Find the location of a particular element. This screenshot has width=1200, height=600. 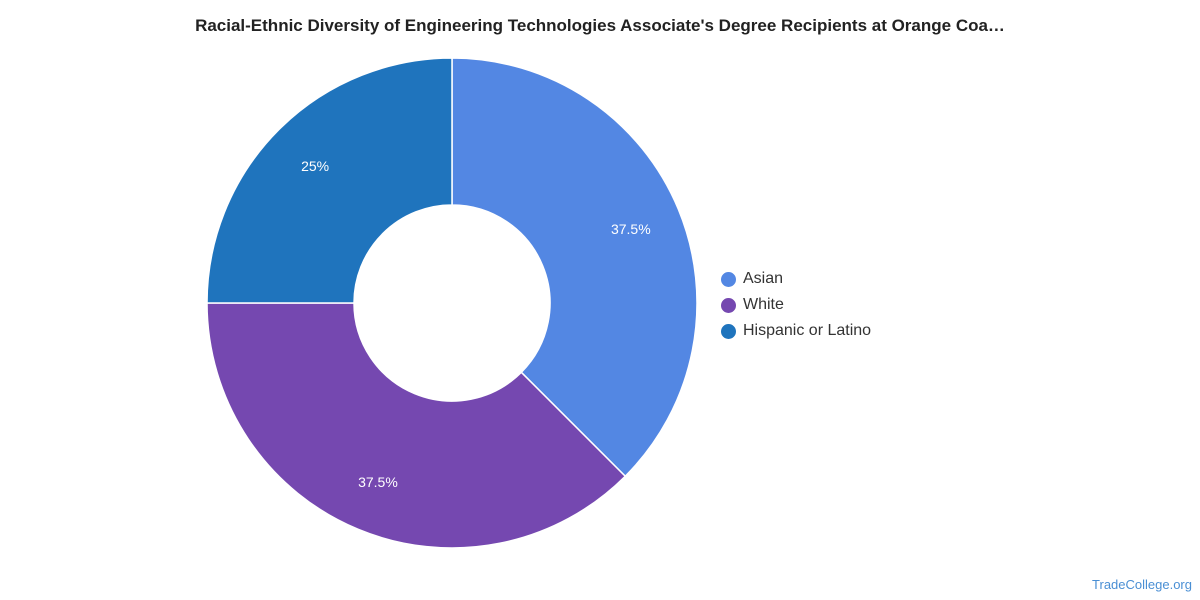

legend: Asian White Hispanic or Latino is located at coordinates (796, 305).